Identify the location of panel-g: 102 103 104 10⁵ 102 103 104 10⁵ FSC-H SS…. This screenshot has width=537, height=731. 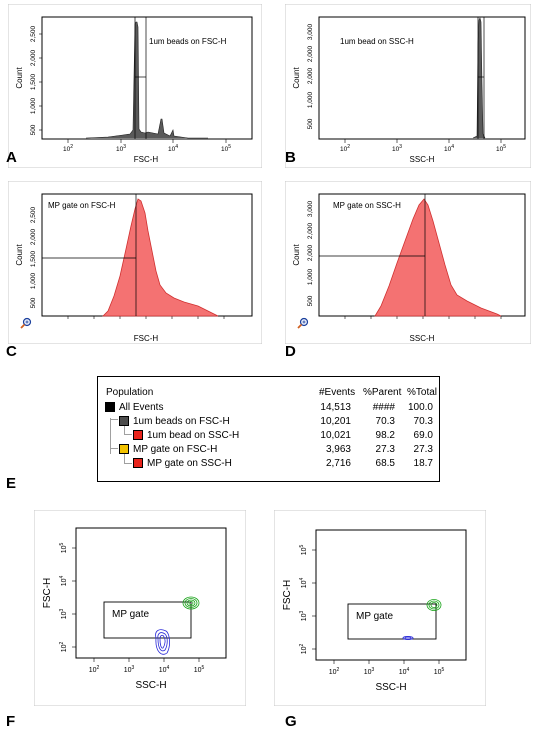
(380, 608).